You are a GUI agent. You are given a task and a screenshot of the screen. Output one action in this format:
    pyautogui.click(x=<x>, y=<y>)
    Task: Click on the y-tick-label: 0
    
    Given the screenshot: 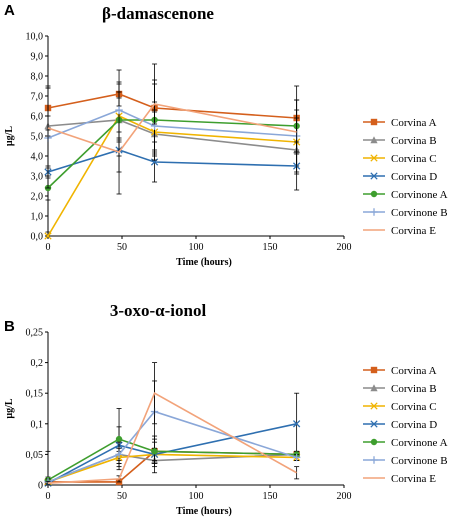 What is the action you would take?
    pyautogui.click(x=40, y=486)
    